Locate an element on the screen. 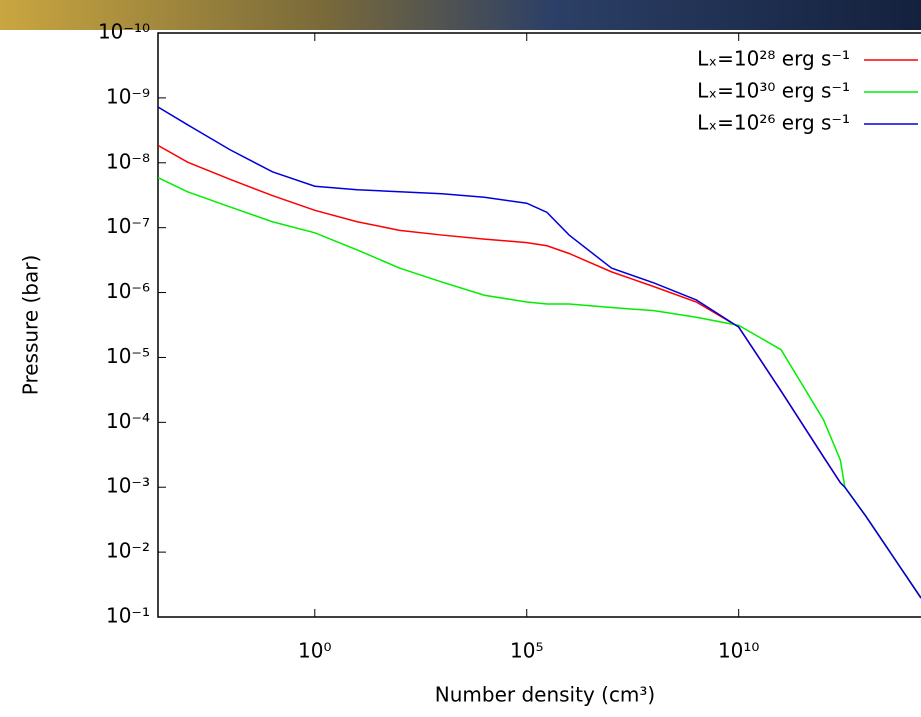 This screenshot has height=717, width=921. y-tick-label: 10⁻⁹ is located at coordinates (128, 96).